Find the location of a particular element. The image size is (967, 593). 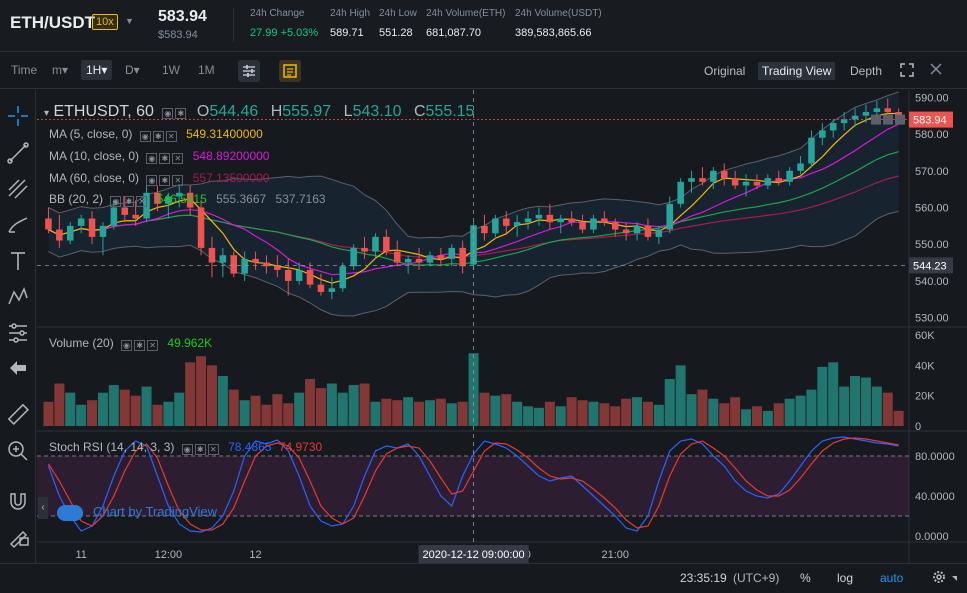

resize-corner-icon is located at coordinates (954, 578).